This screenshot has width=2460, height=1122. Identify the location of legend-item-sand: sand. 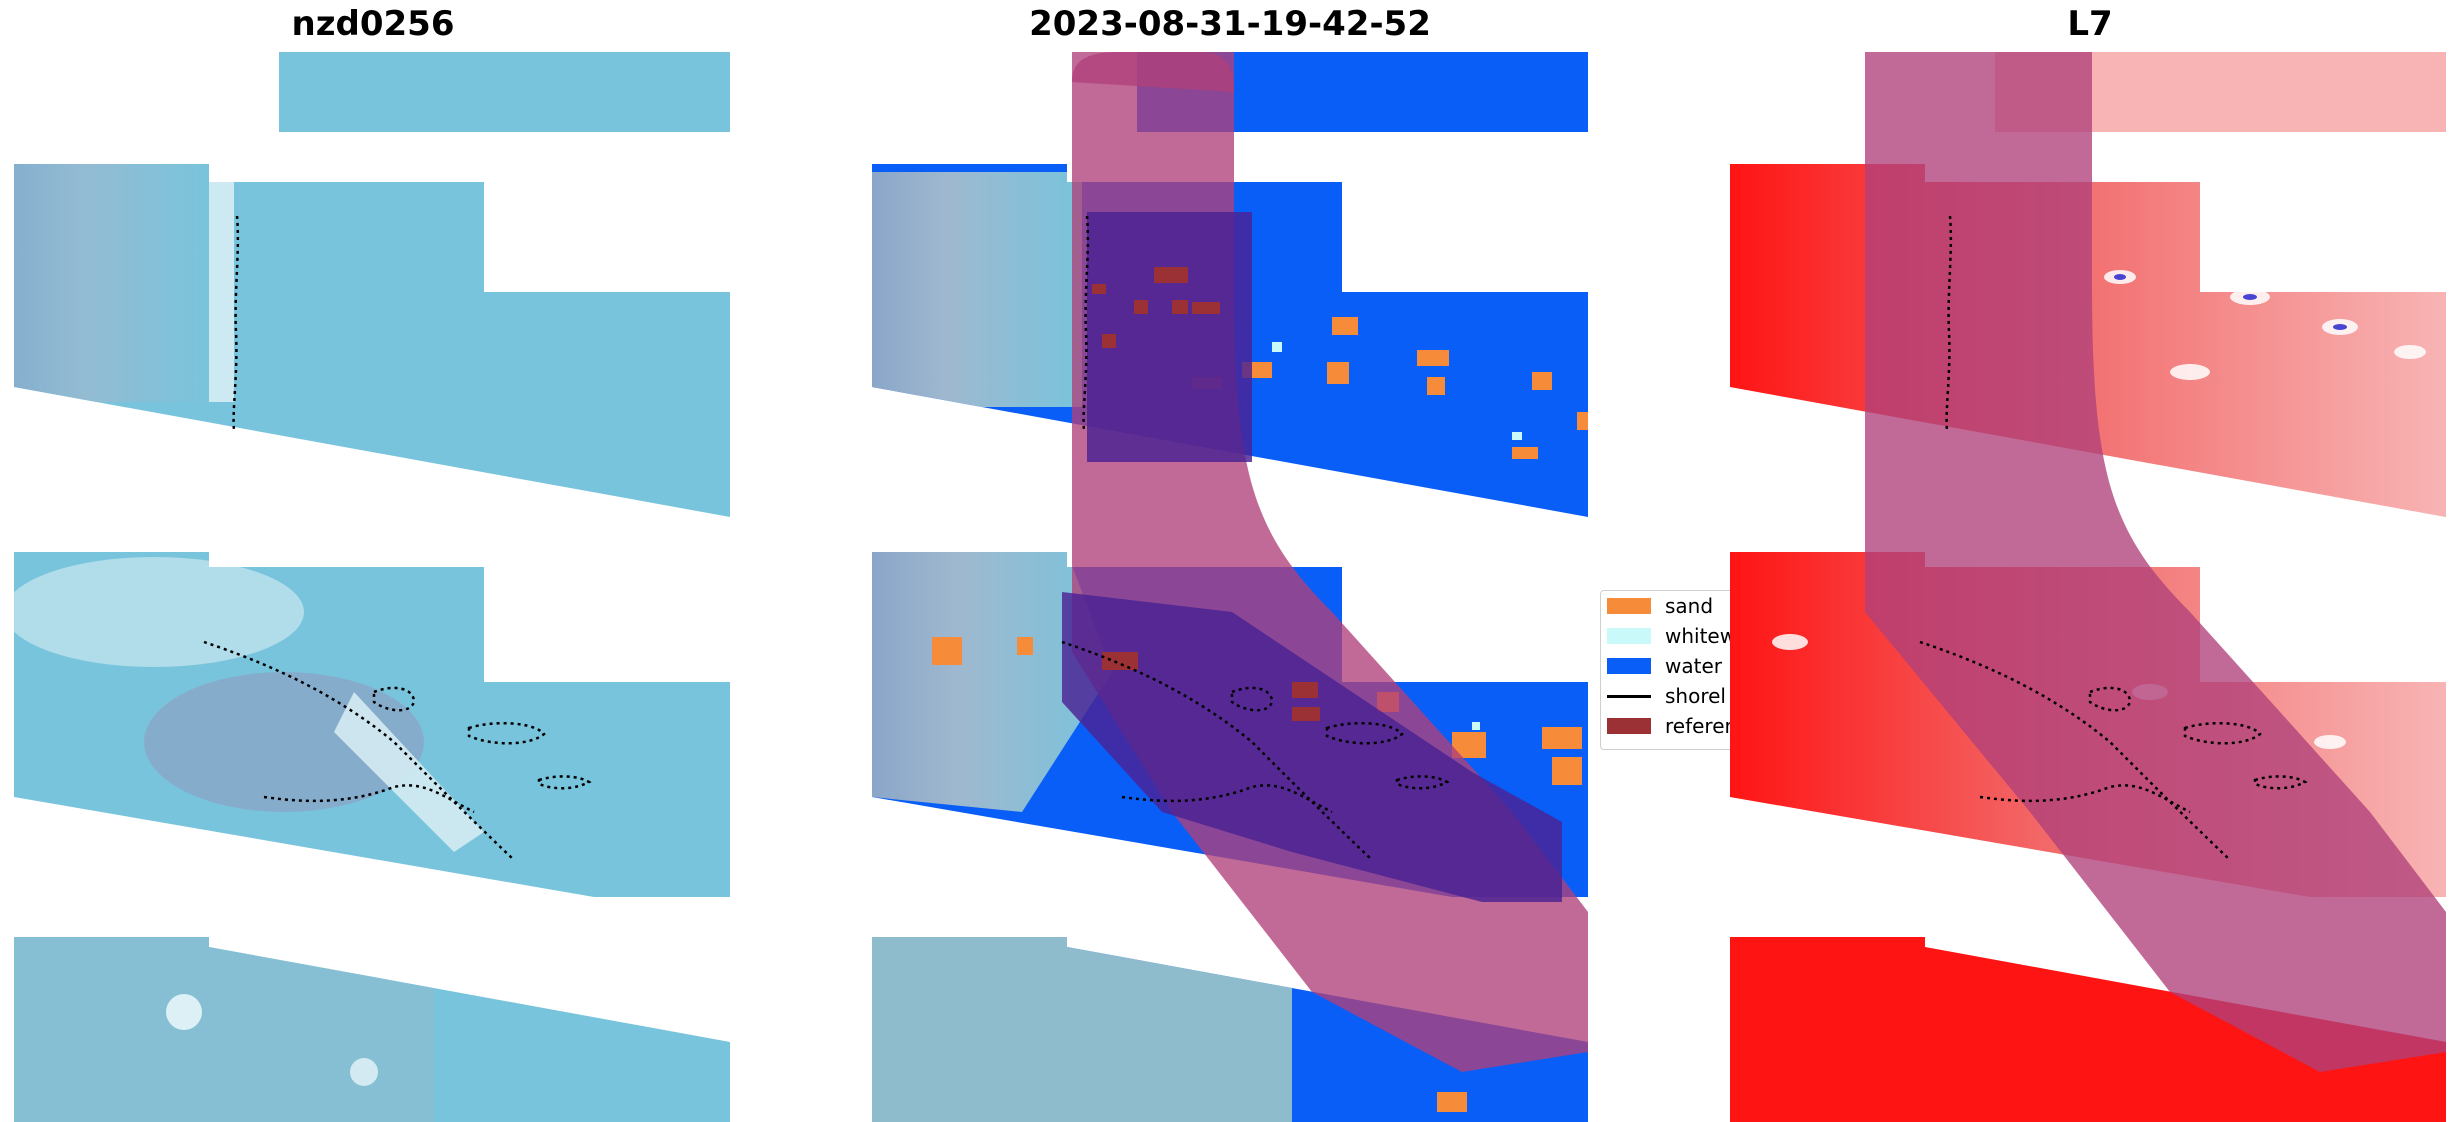
(1660, 606).